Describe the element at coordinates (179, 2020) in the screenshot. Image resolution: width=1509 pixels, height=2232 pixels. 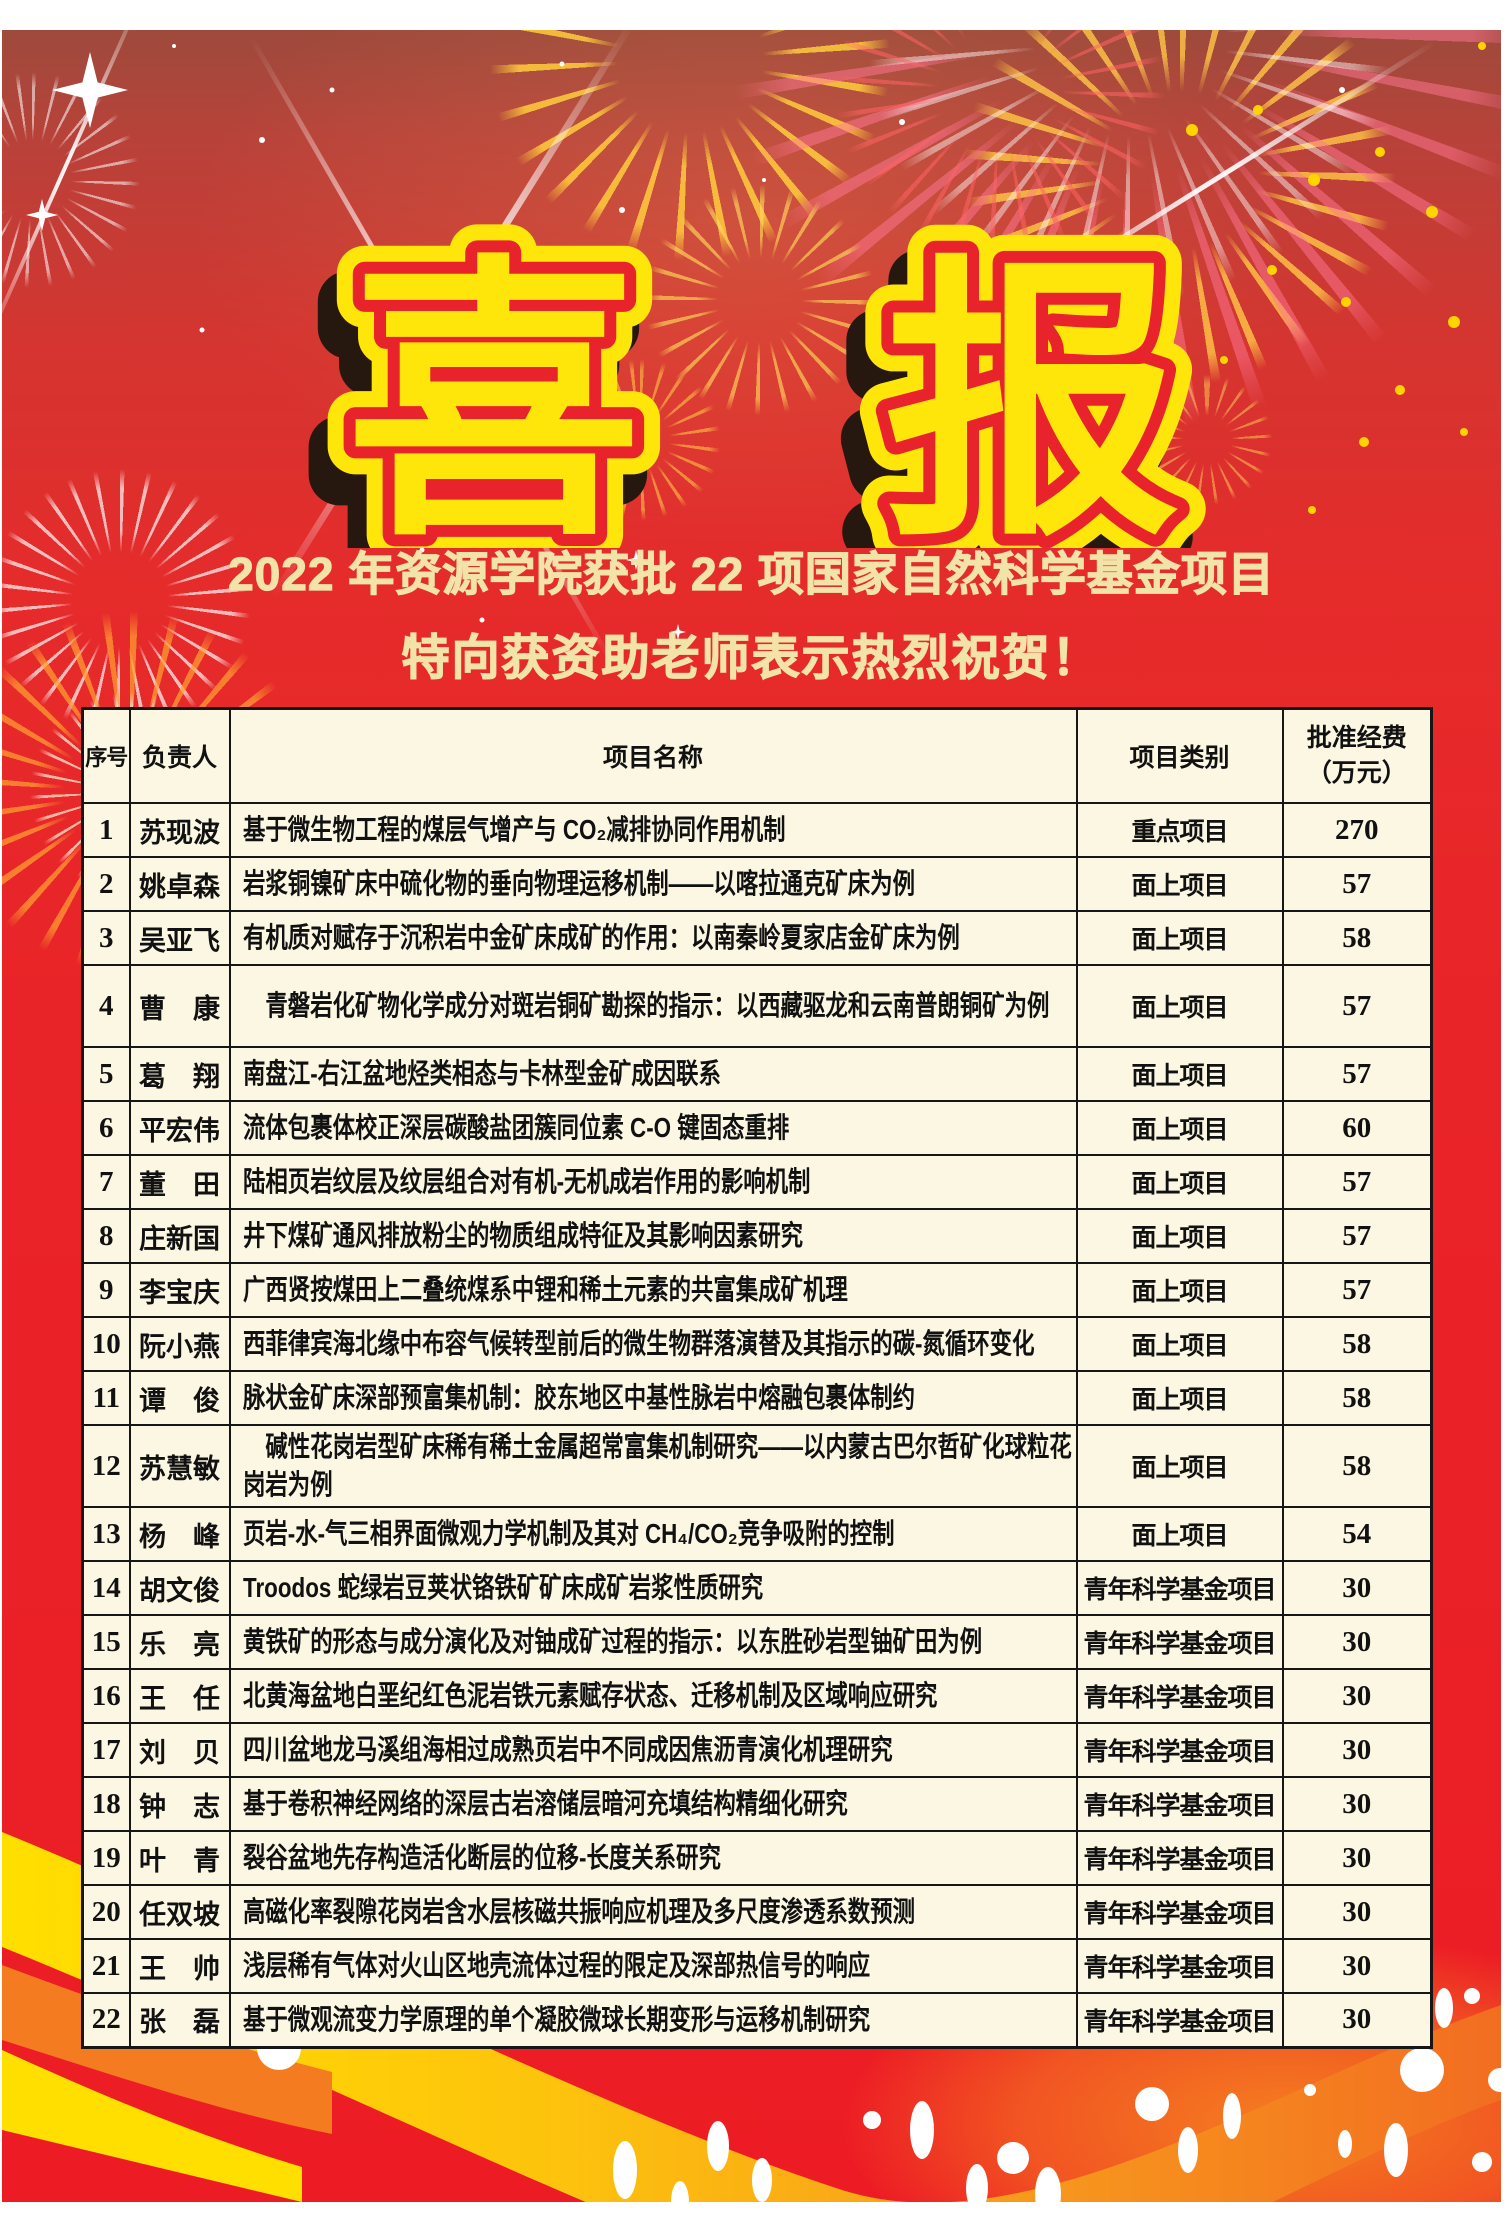
I see `pi-name-cell: 张 磊` at that location.